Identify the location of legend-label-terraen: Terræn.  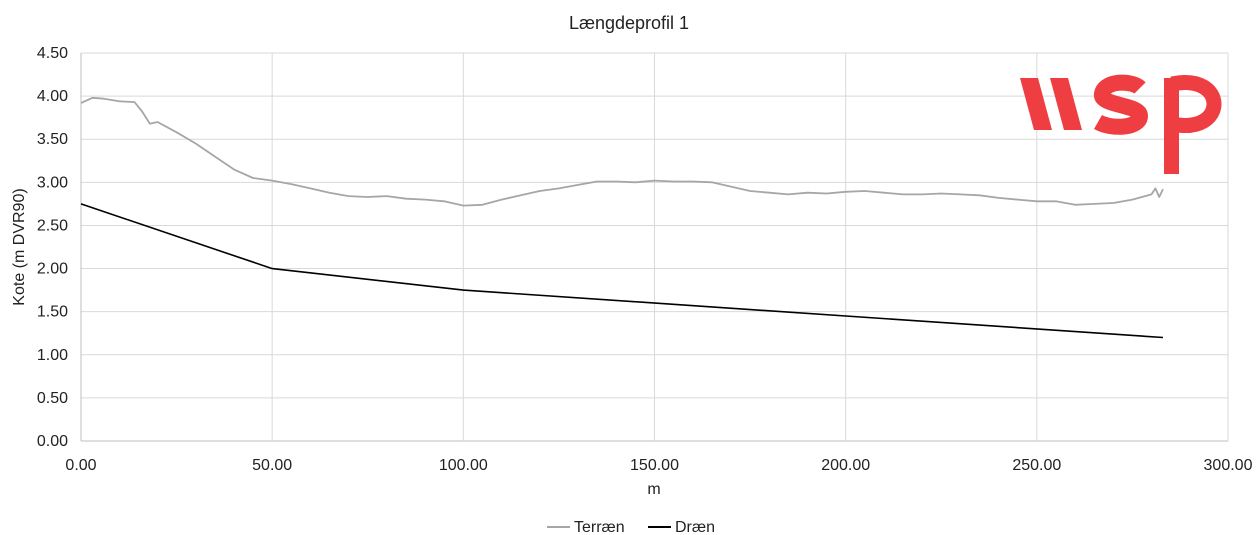
(599, 527).